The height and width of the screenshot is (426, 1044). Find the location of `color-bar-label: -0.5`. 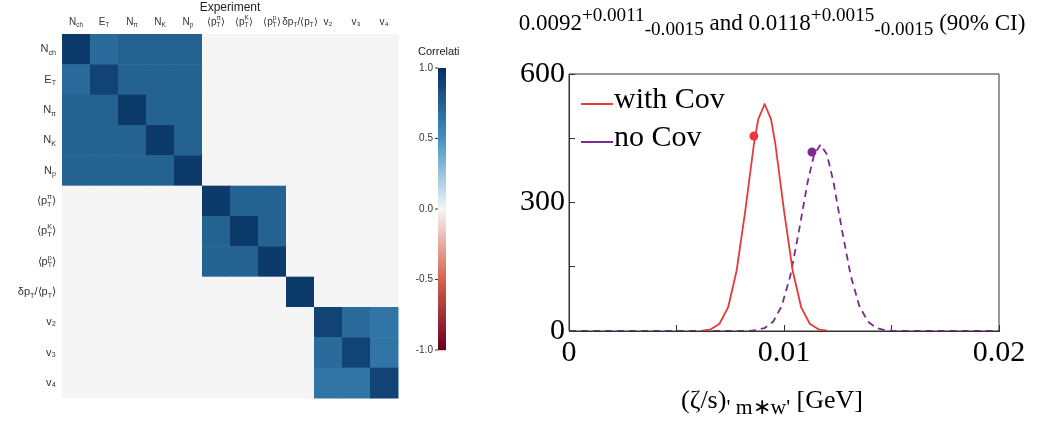

color-bar-label: -0.5 is located at coordinates (424, 279).